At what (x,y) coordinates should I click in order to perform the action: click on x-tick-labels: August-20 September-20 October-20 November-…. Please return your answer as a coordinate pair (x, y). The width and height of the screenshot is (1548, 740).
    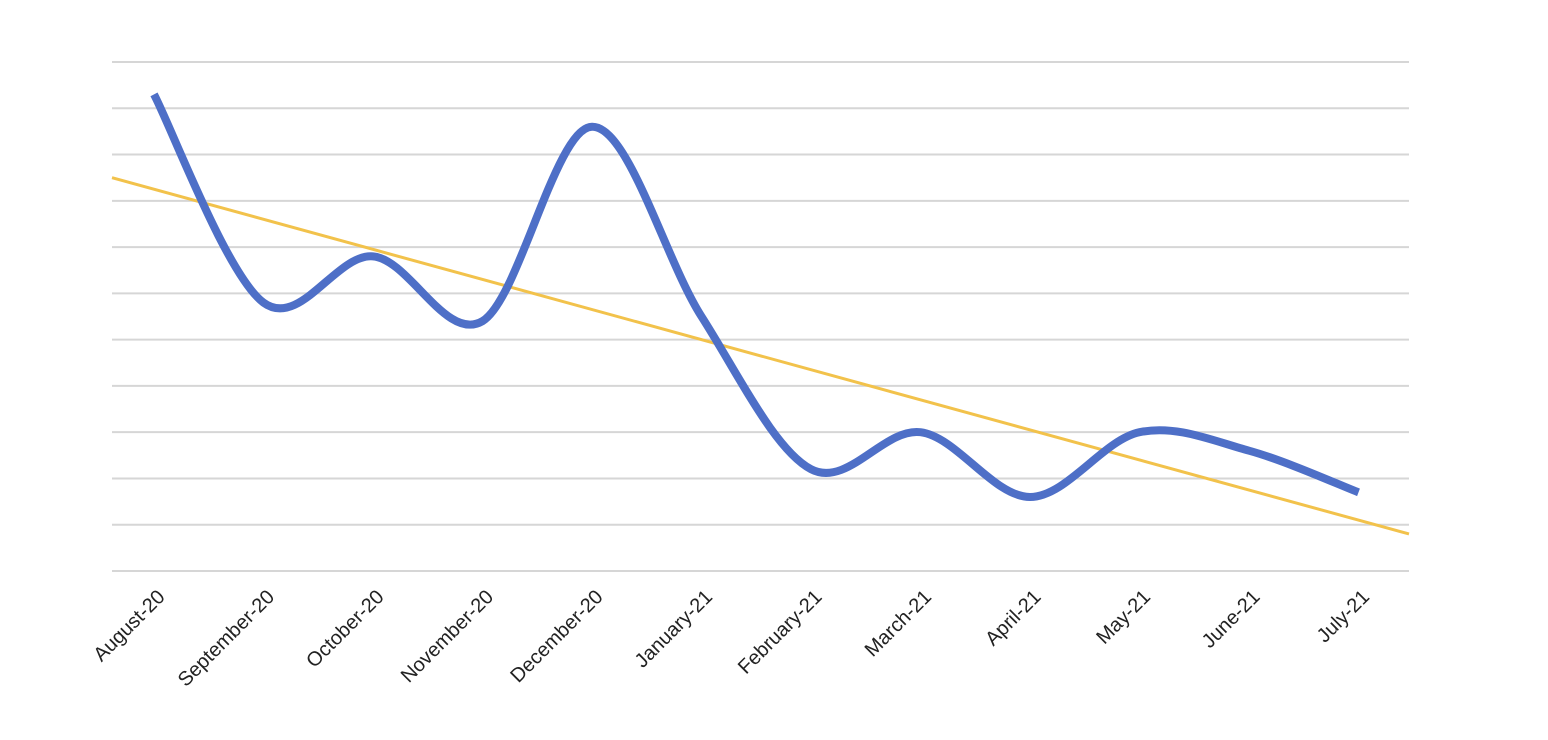
    Looking at the image, I should click on (732, 638).